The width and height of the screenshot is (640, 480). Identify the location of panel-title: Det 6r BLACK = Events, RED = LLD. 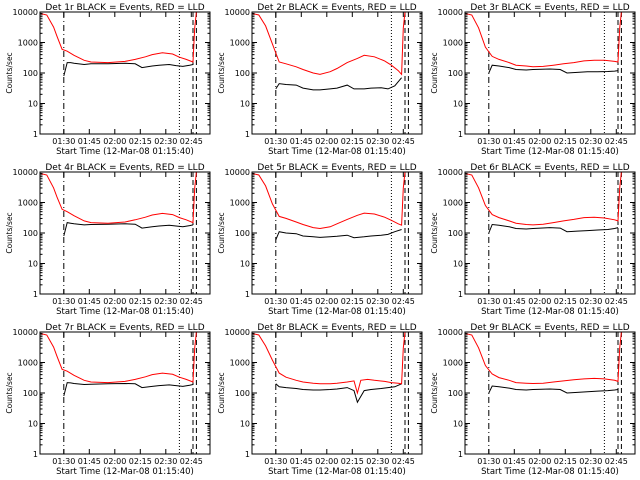
(549, 168).